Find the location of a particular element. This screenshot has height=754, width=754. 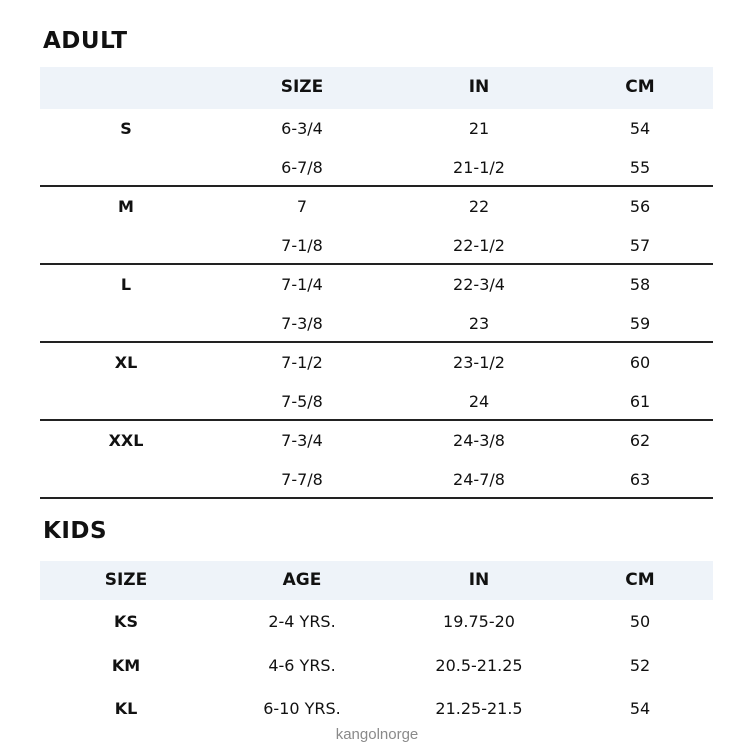

table-cell: 7-5/8 is located at coordinates (302, 401).